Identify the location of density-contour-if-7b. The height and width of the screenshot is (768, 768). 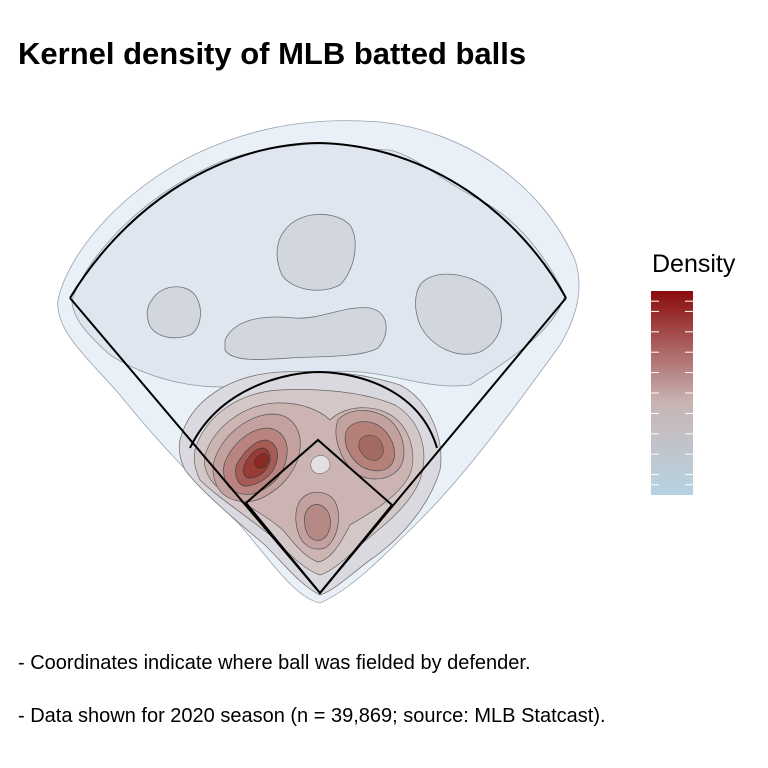
(371, 447).